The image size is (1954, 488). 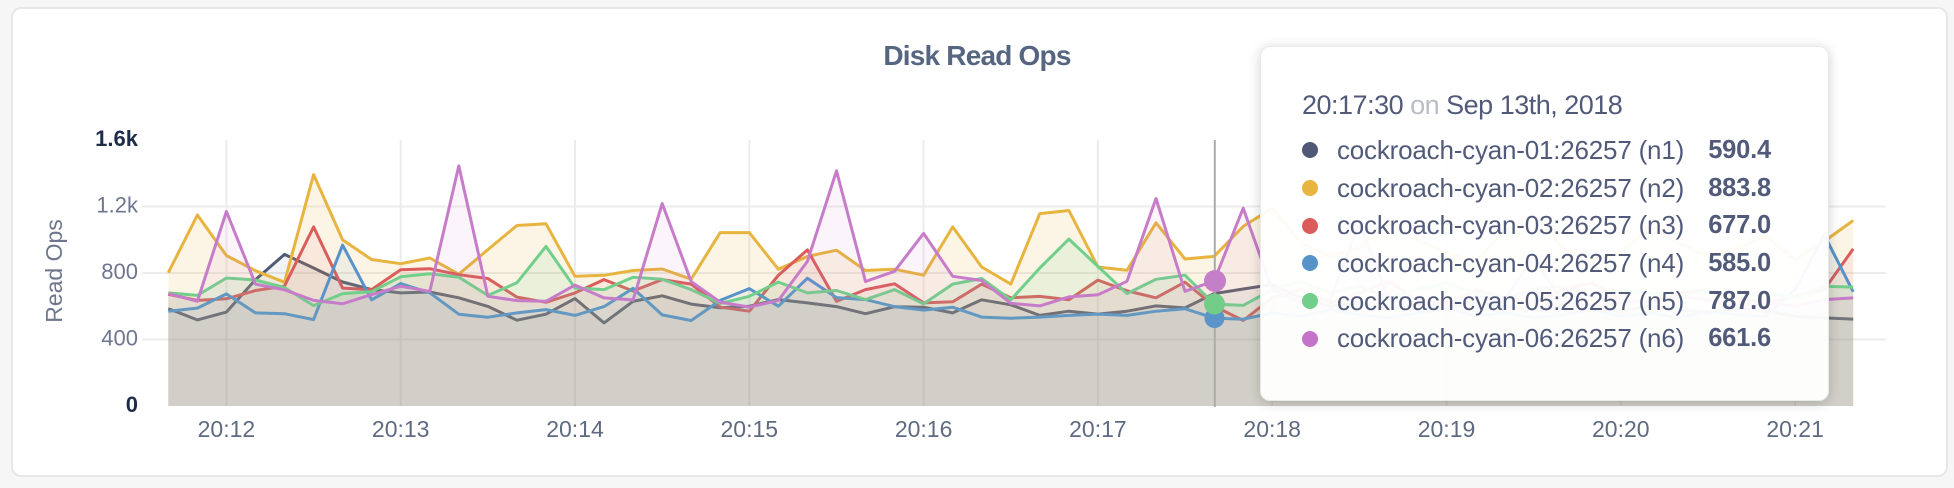 What do you see at coordinates (54, 271) in the screenshot?
I see `svg-text: Read Ops` at bounding box center [54, 271].